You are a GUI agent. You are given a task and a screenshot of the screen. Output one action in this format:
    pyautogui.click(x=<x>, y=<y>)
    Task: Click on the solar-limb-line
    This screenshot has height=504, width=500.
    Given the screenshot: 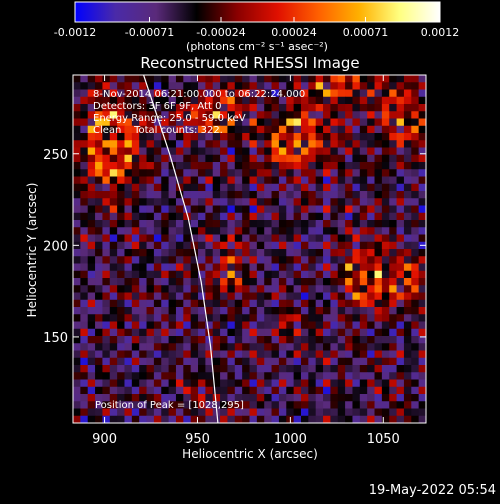 What is the action you would take?
    pyautogui.click(x=181, y=249)
    